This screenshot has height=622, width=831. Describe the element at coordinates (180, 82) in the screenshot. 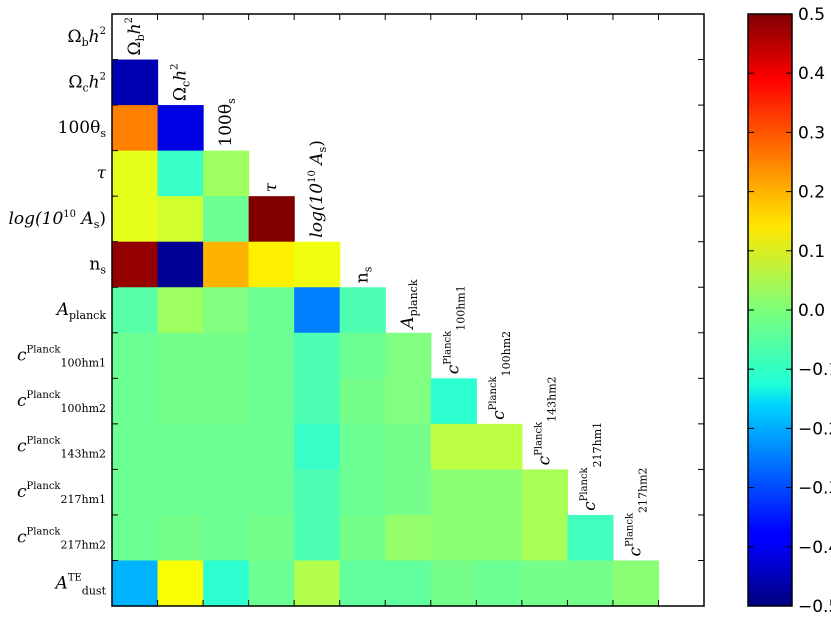

I see `diagonal-label: Ωch2` at that location.